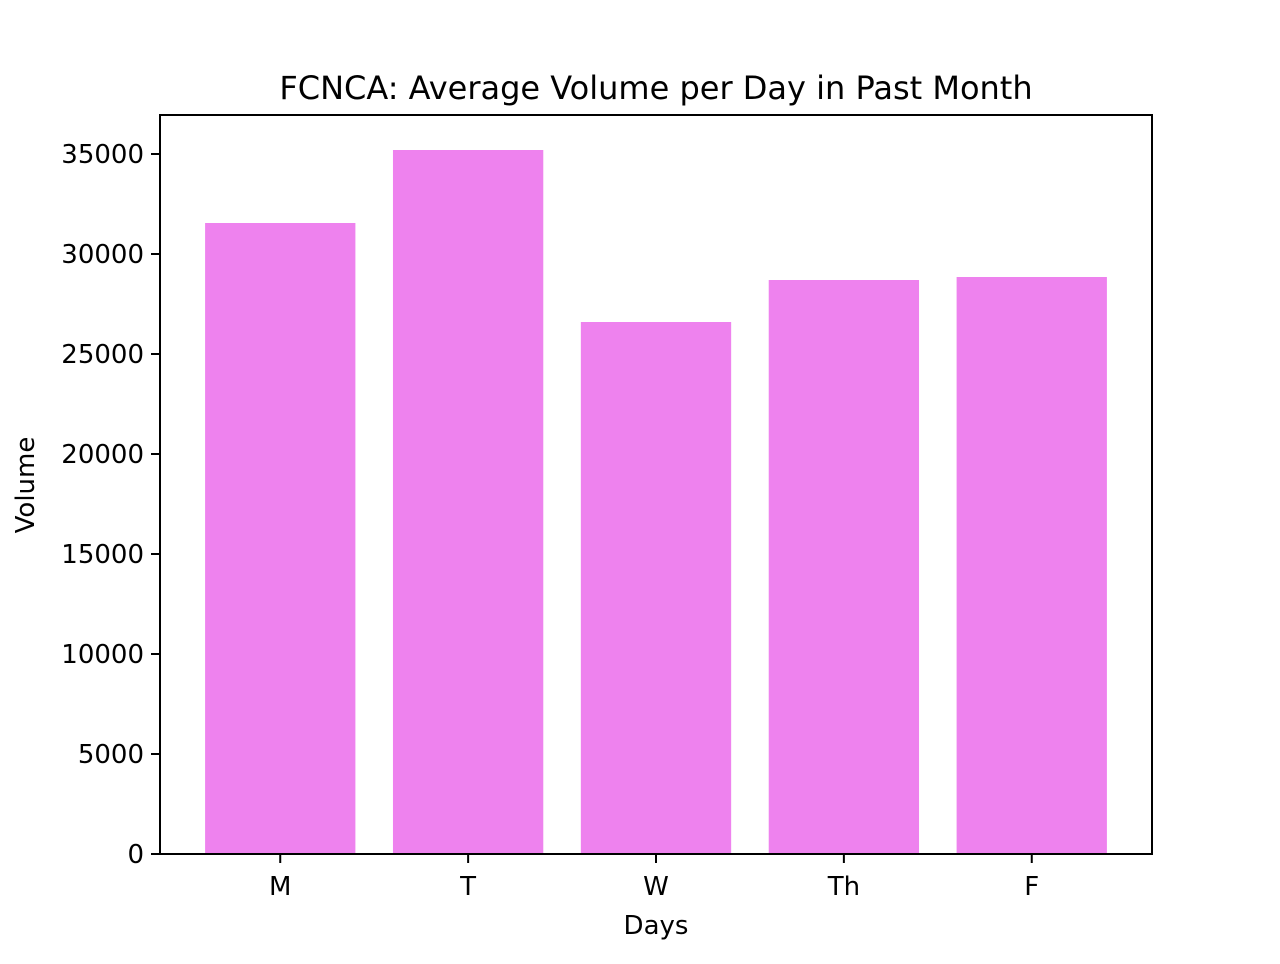 Image resolution: width=1280 pixels, height=964 pixels. What do you see at coordinates (102, 555) in the screenshot?
I see `y-tick-label: 15000` at bounding box center [102, 555].